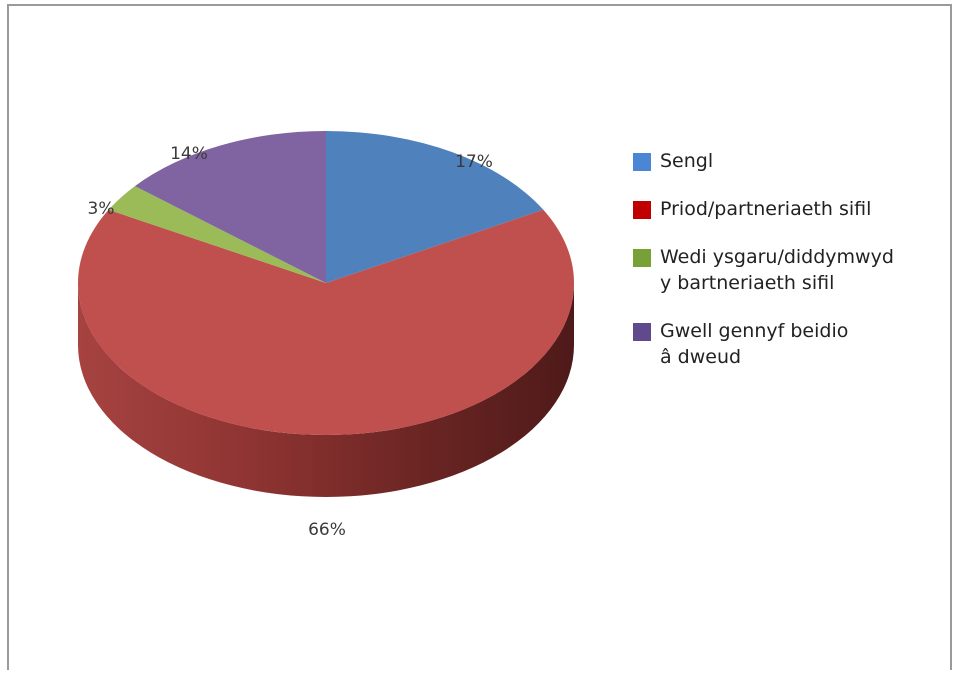  What do you see at coordinates (754, 331) in the screenshot?
I see `legend-label: Gwell gennyf beidio` at bounding box center [754, 331].